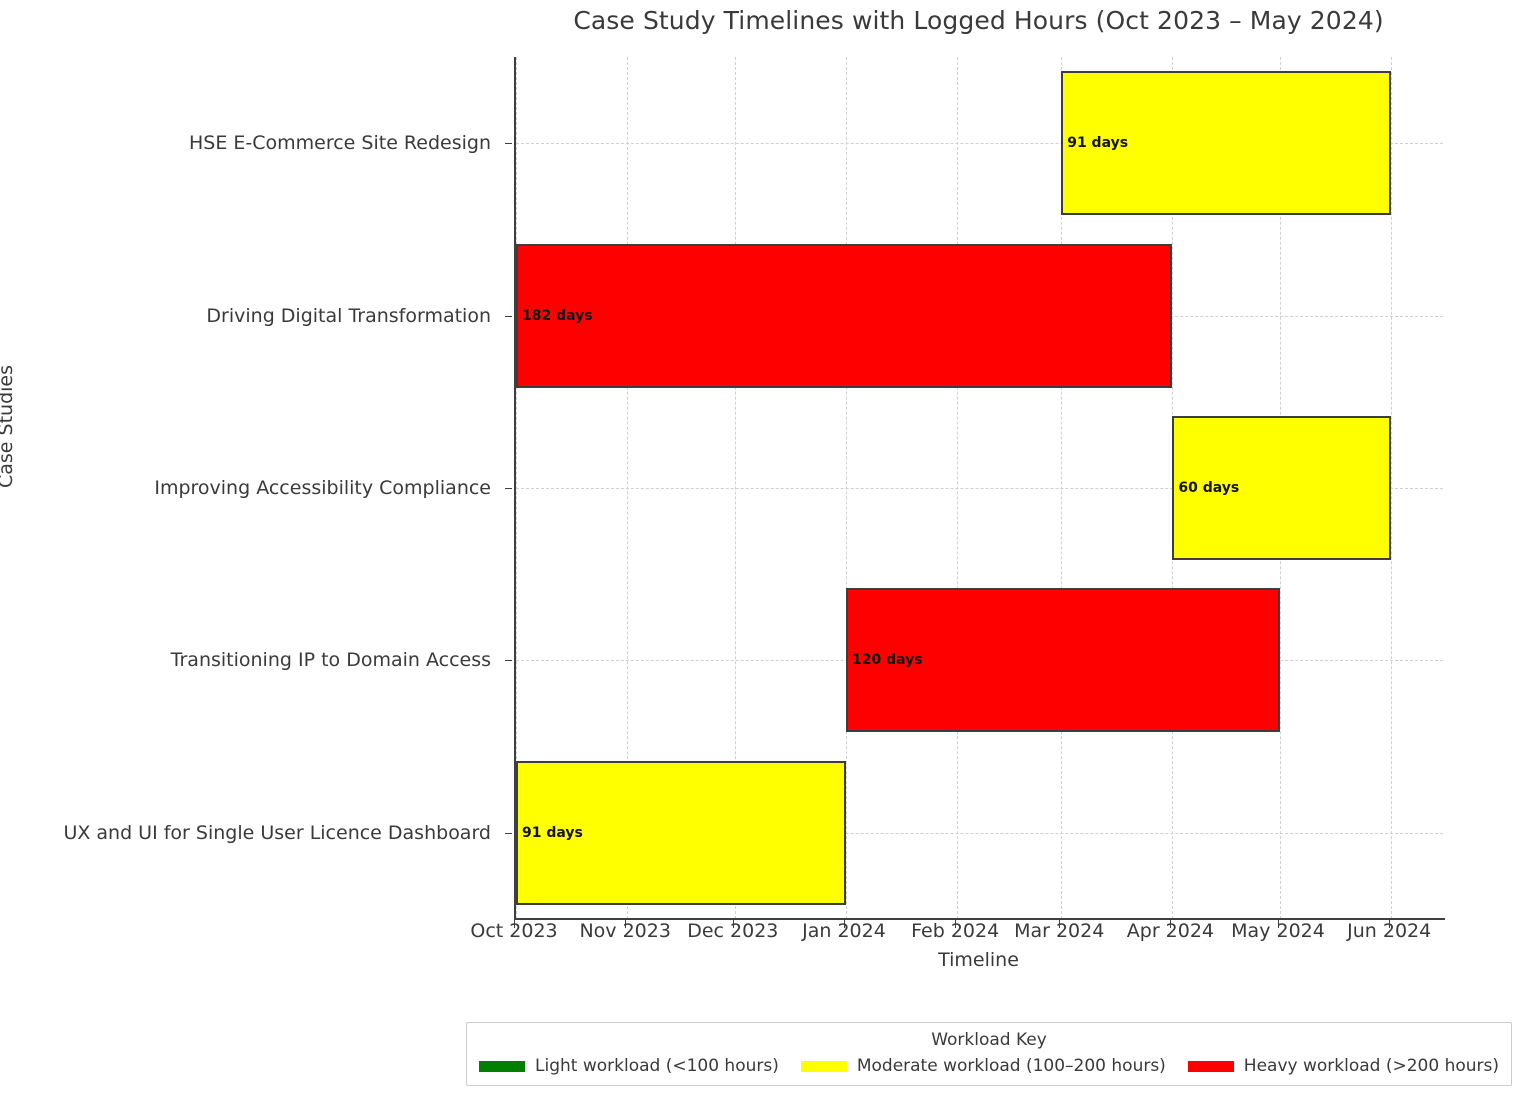 This screenshot has width=1533, height=1100. Describe the element at coordinates (955, 931) in the screenshot. I see `x-tick-label: Feb 2024` at that location.